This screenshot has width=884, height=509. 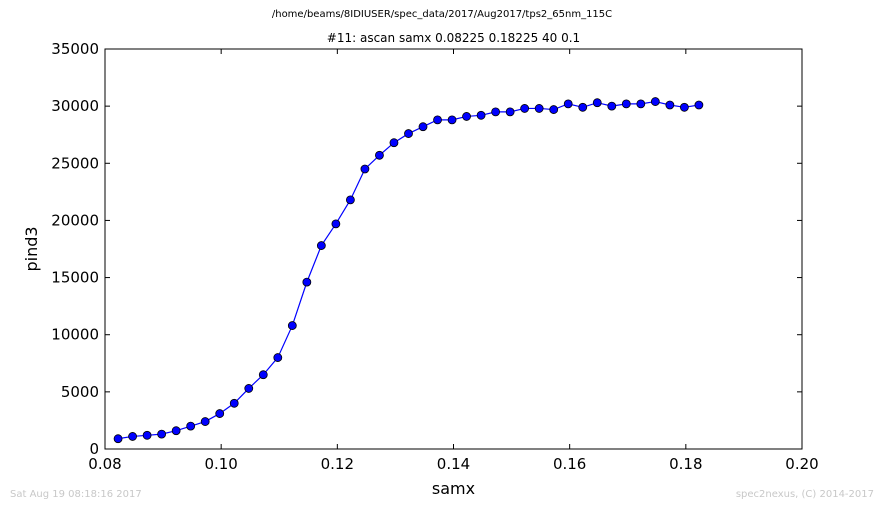 What do you see at coordinates (453, 464) in the screenshot?
I see `x-tick-label: 0.14` at bounding box center [453, 464].